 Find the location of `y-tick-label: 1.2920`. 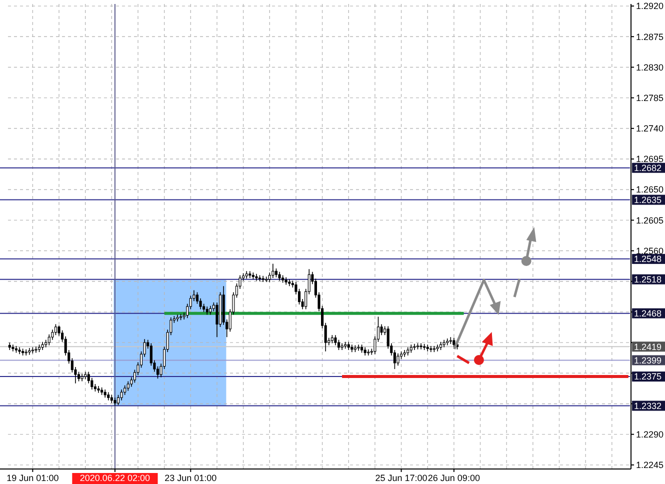

y-tick-label: 1.2920 is located at coordinates (650, 6).